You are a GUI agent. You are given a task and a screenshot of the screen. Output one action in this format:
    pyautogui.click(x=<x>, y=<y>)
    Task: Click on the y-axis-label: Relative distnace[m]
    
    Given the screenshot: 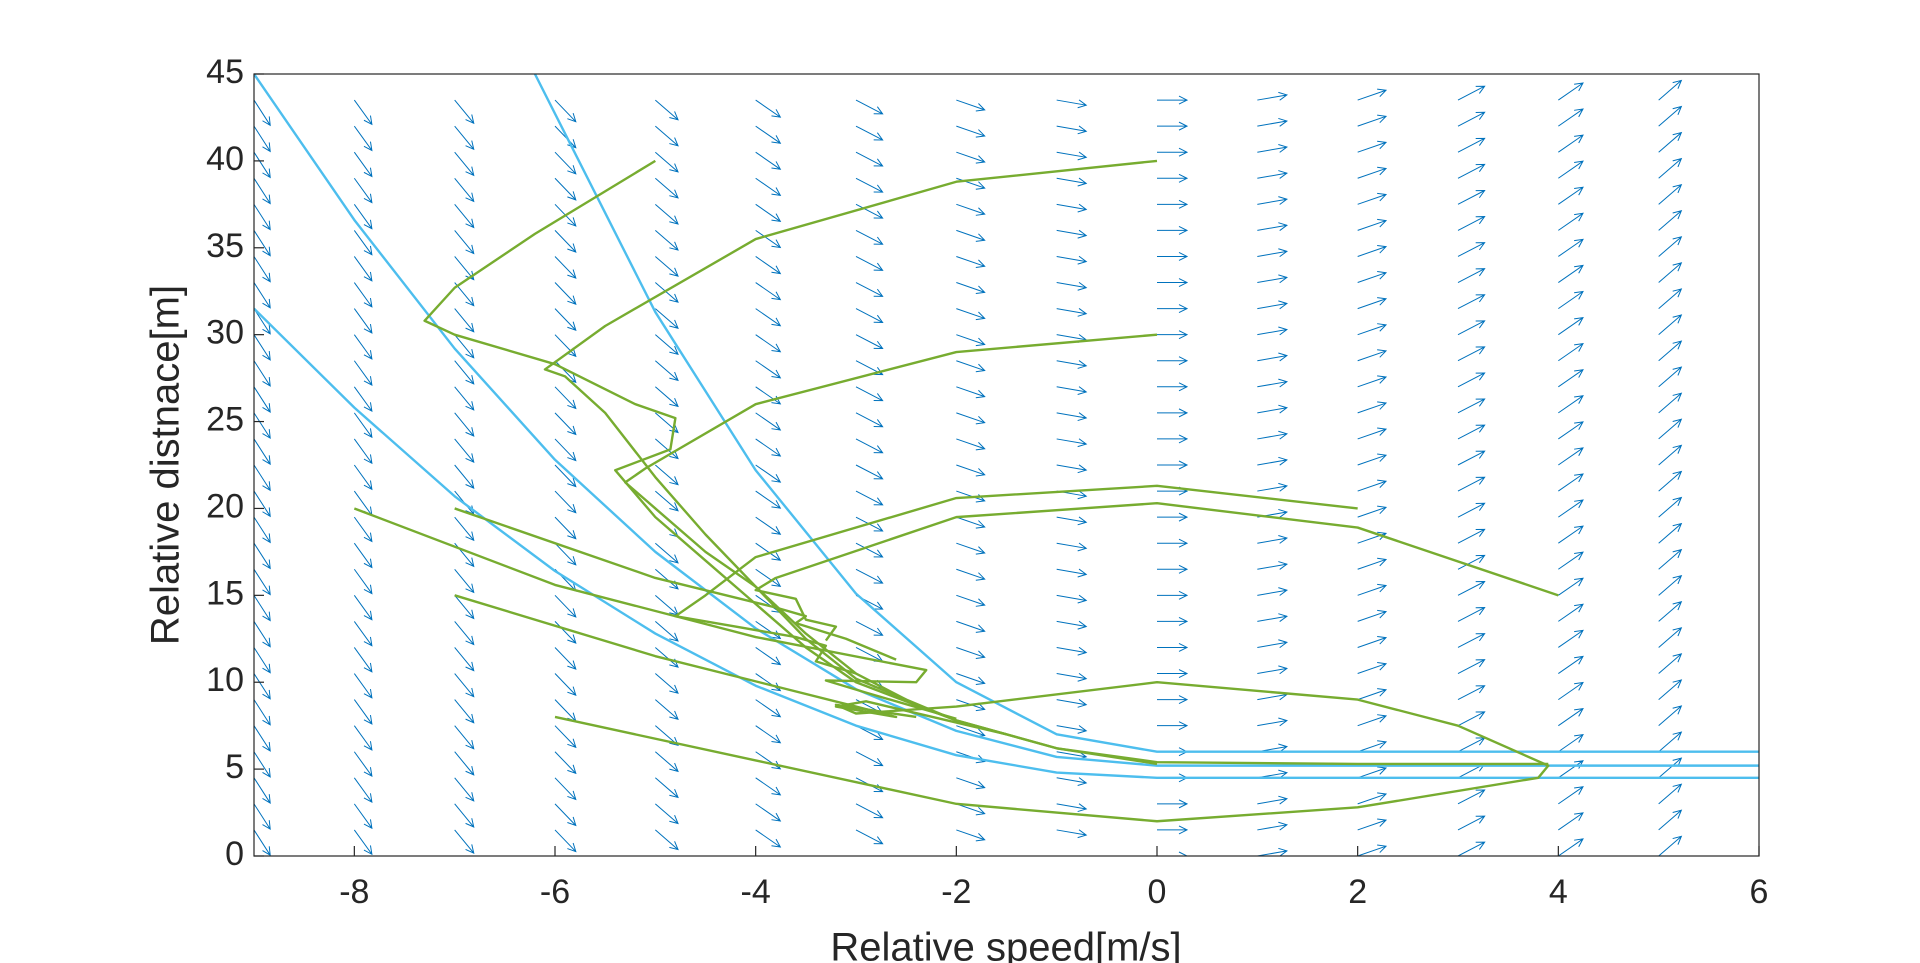 What is the action you would take?
    pyautogui.click(x=166, y=465)
    